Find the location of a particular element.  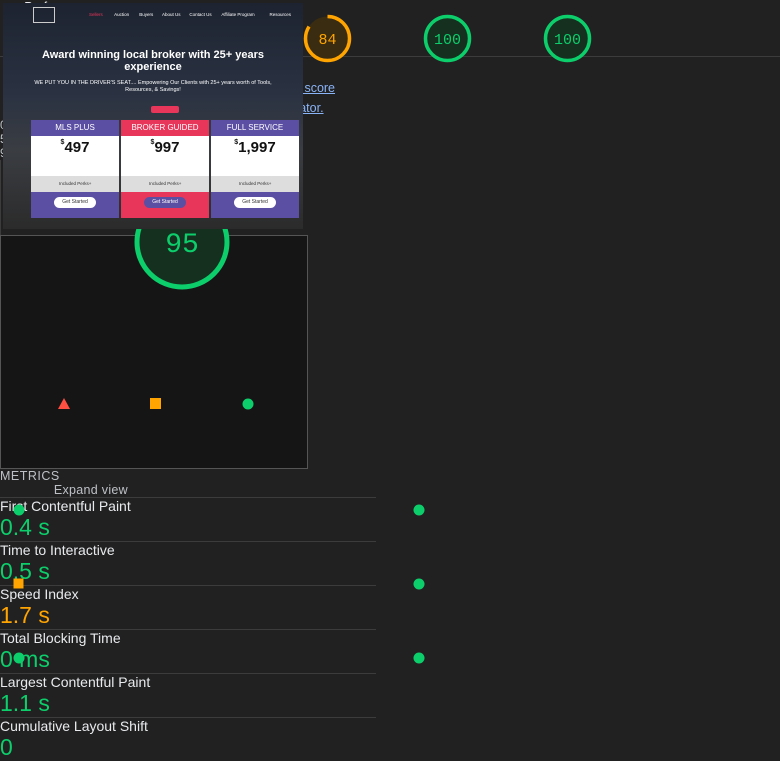

price: 1,997 is located at coordinates (257, 147).